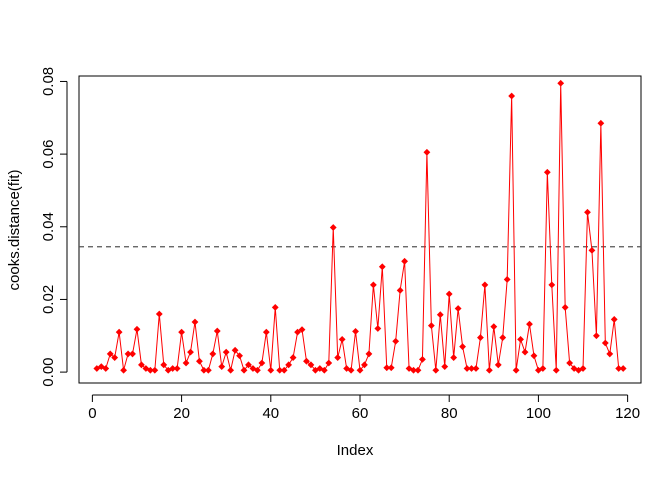  I want to click on y-tick-label: 0.06, so click(48, 154).